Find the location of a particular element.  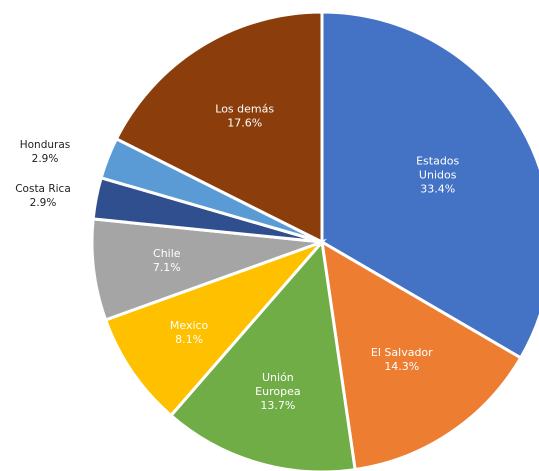

category-label-costa-rica: Costa Rica is located at coordinates (43, 189).